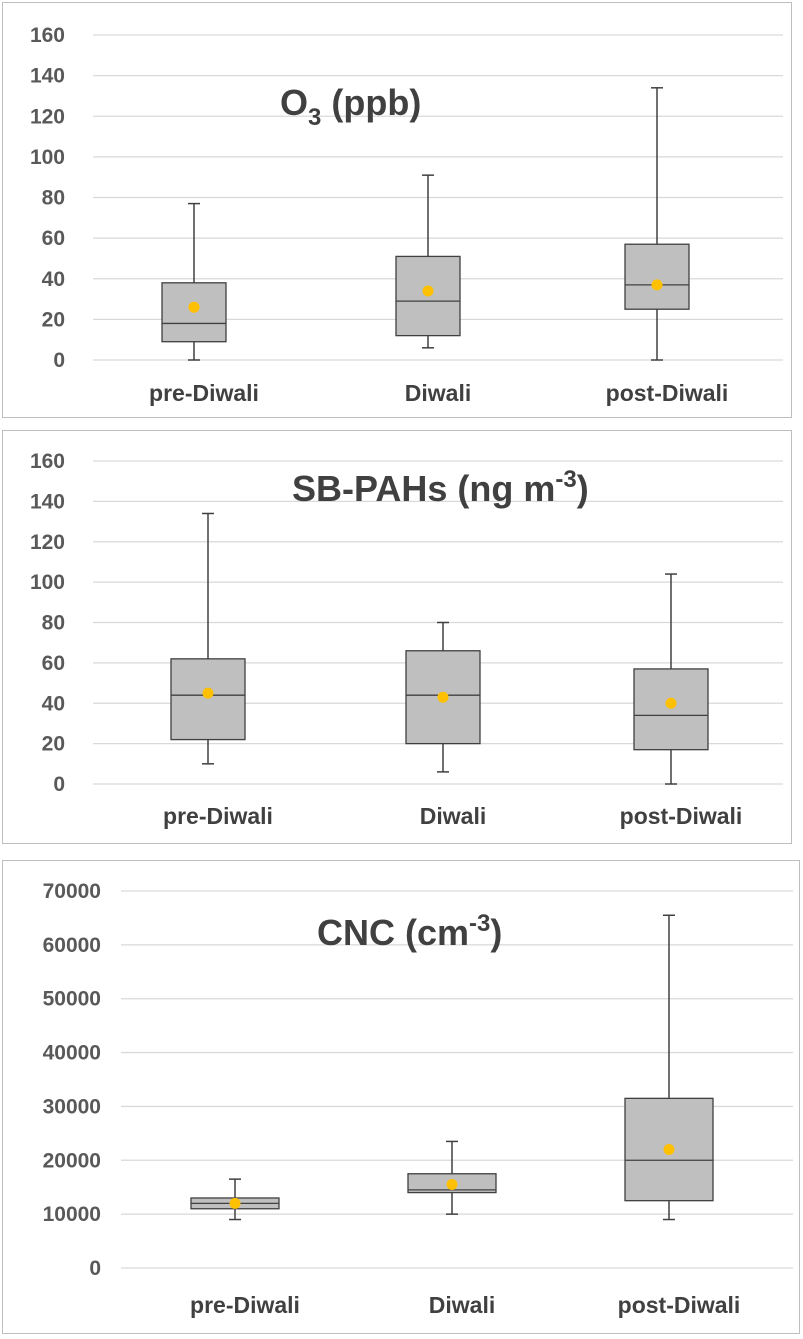  What do you see at coordinates (72, 891) in the screenshot?
I see `y-tick-label: 70000` at bounding box center [72, 891].